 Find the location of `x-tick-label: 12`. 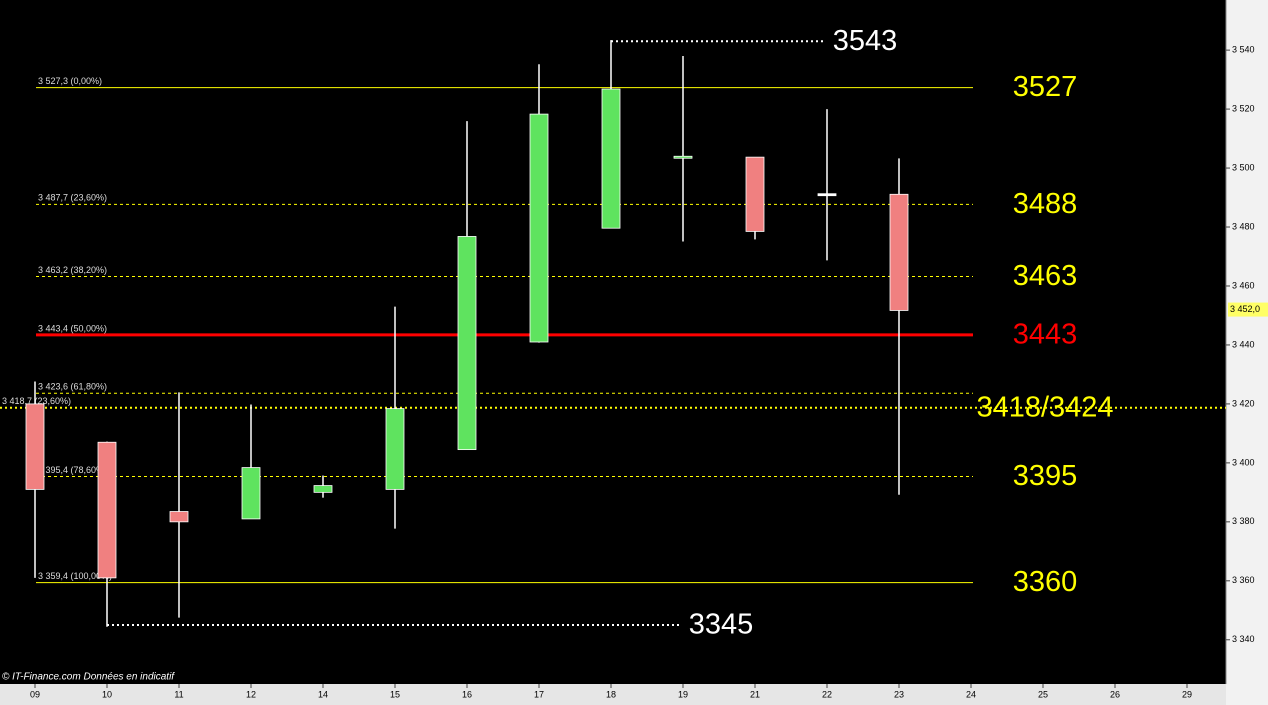

x-tick-label: 12 is located at coordinates (251, 694).